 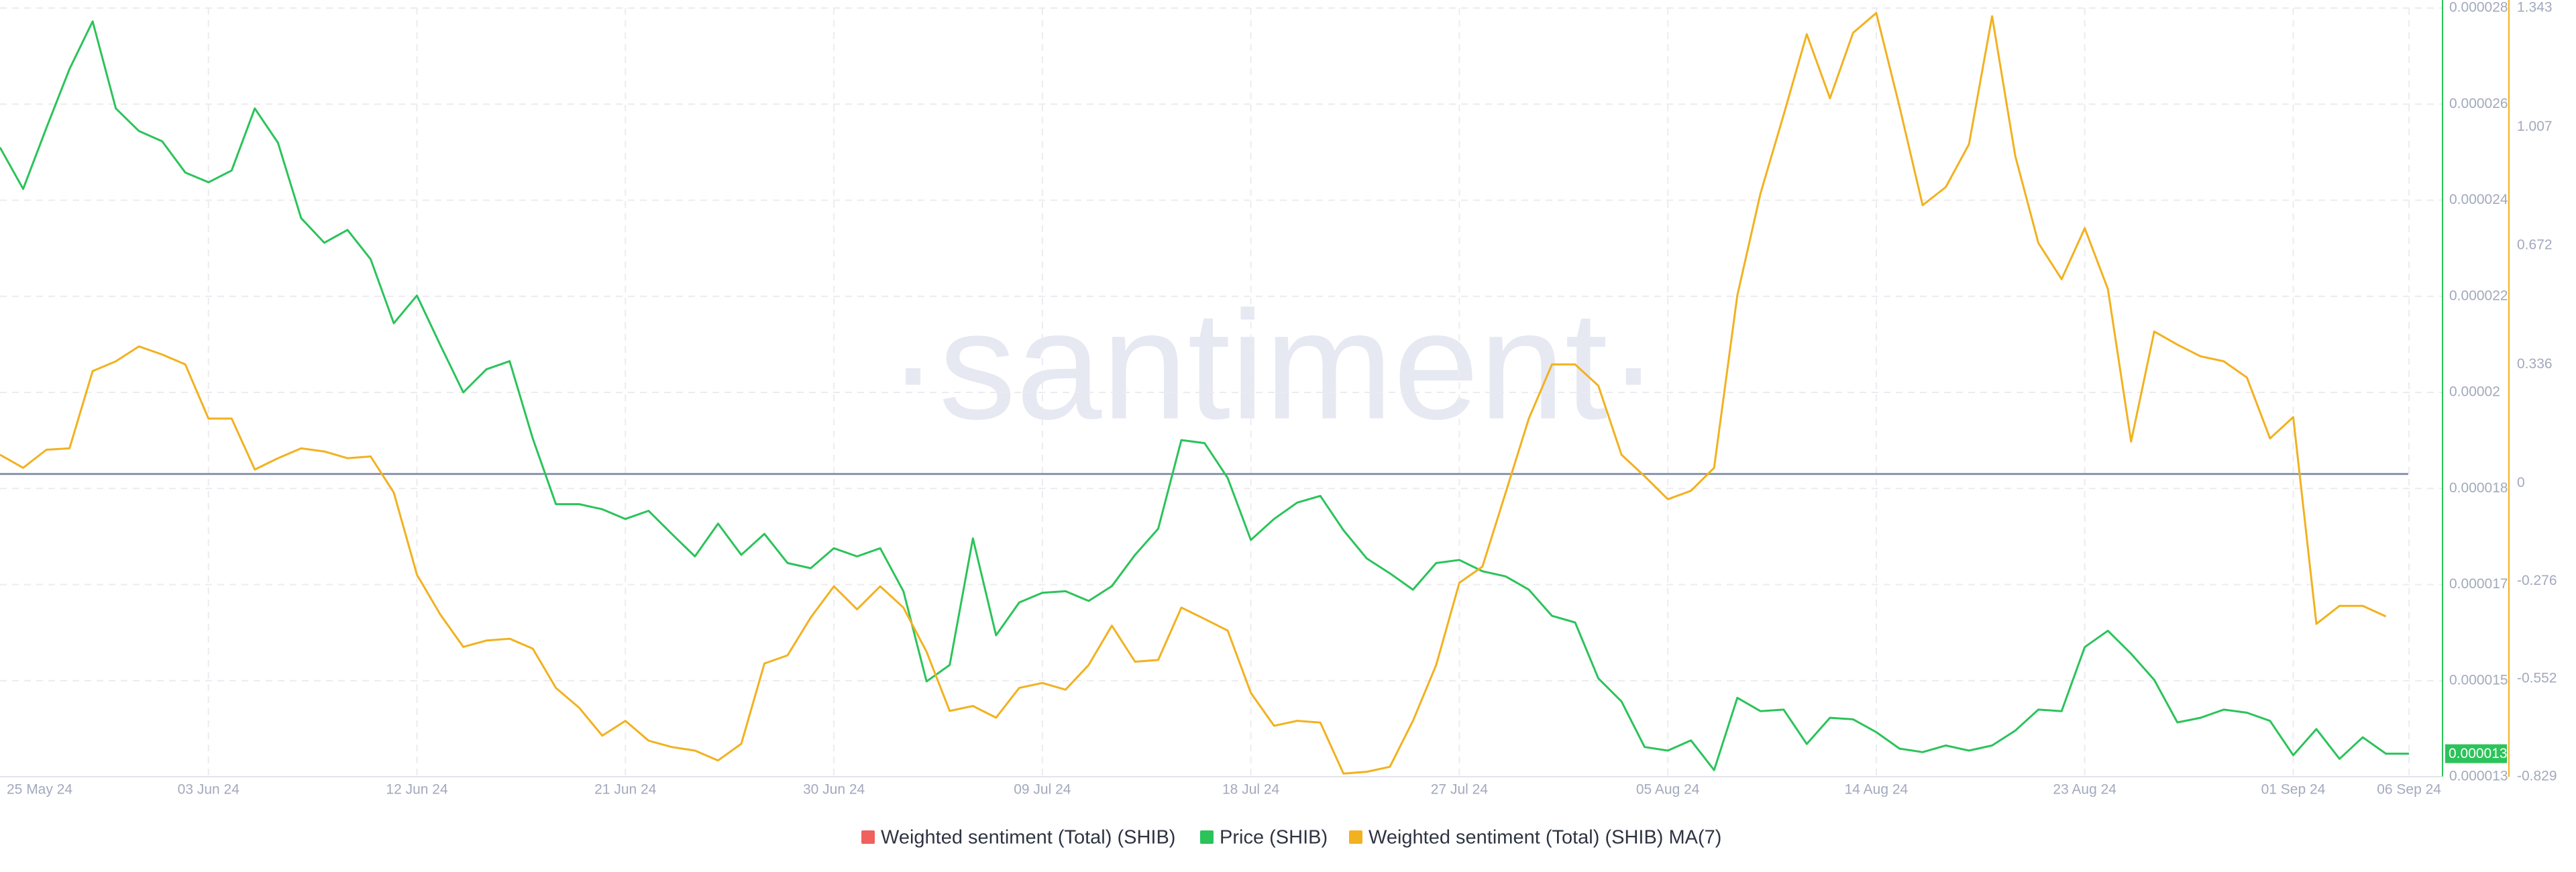 What do you see at coordinates (2535, 364) in the screenshot?
I see `y2-tick-label: 0.336` at bounding box center [2535, 364].